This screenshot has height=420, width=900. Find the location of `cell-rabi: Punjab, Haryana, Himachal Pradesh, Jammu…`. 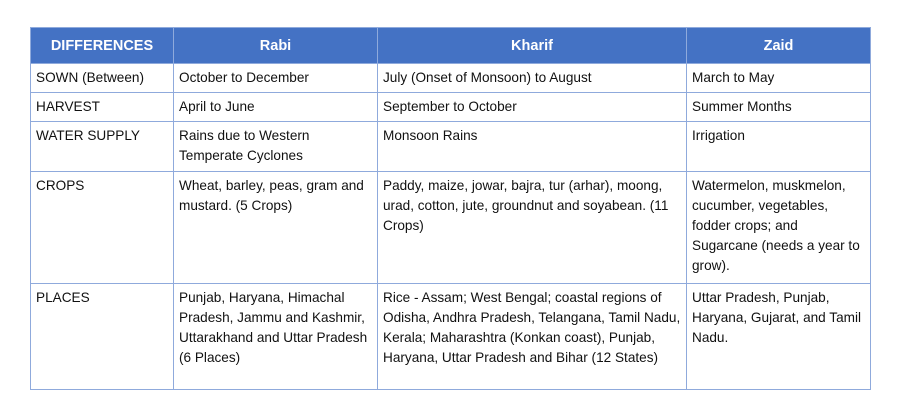

cell-rabi: Punjab, Haryana, Himachal Pradesh, Jammu… is located at coordinates (275, 336).